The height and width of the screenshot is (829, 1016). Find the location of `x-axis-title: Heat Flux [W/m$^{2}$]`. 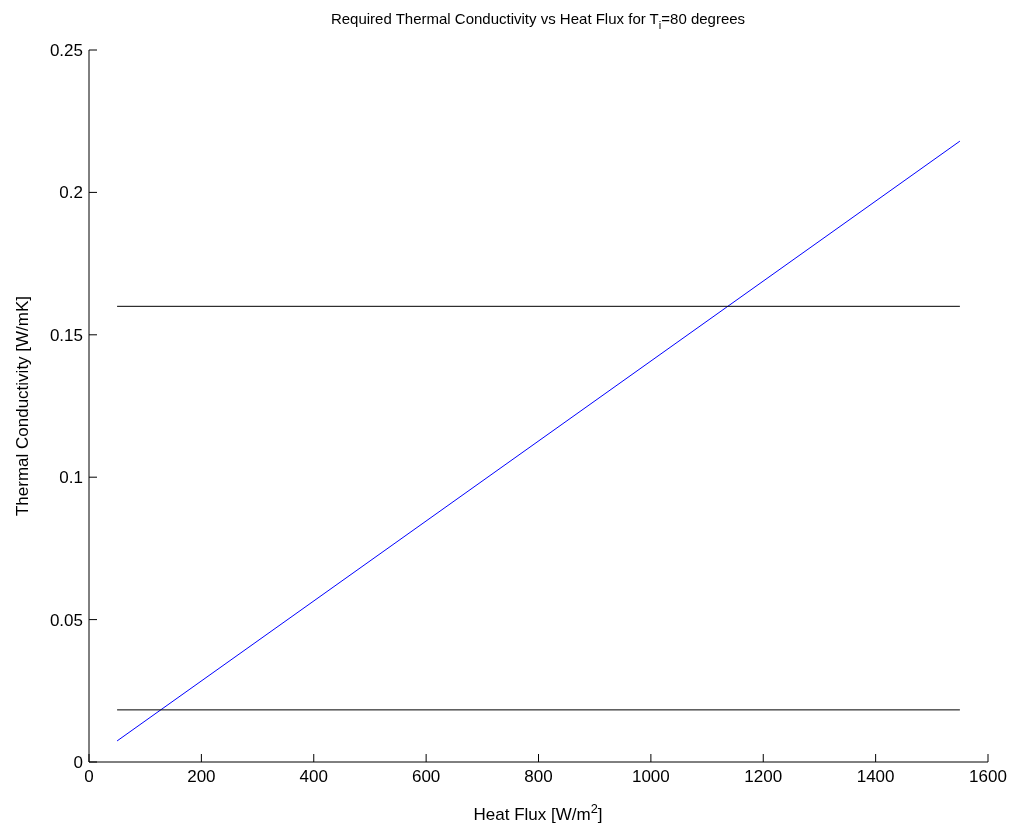

x-axis-title: Heat Flux [W/m$^{2}$] is located at coordinates (538, 812).